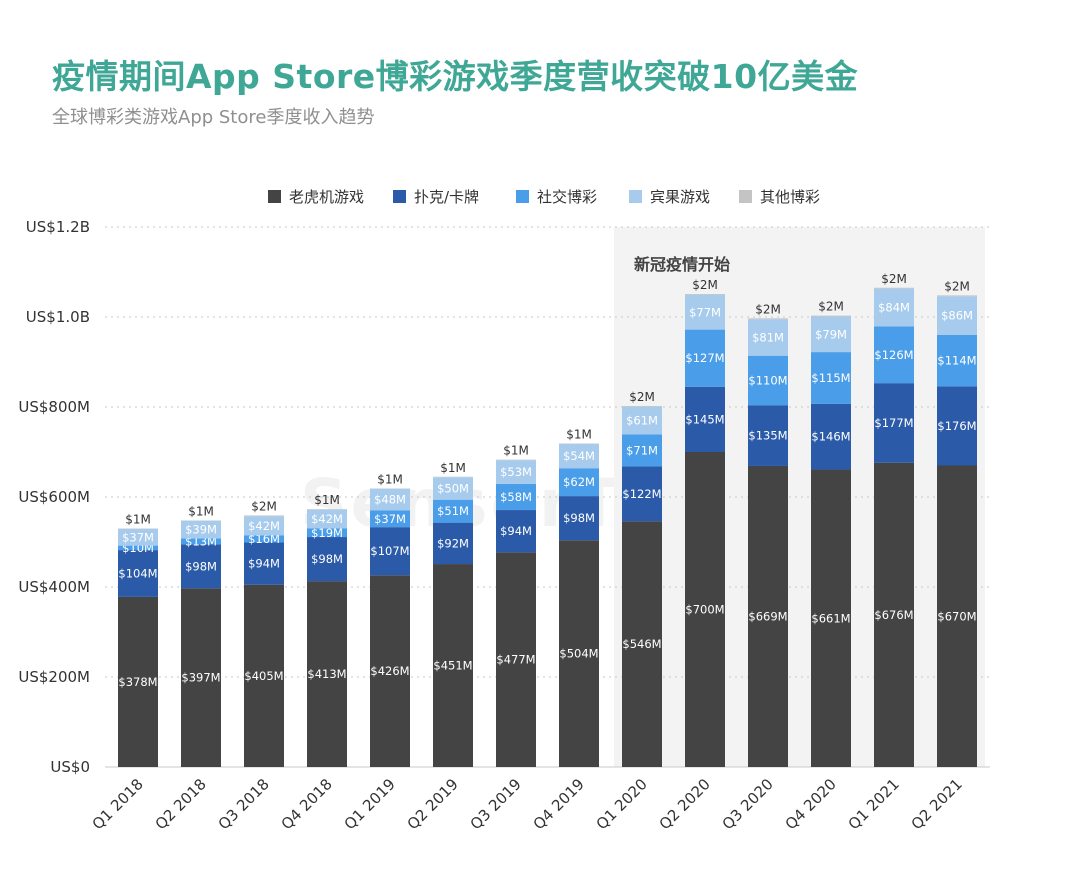  What do you see at coordinates (326, 674) in the screenshot?
I see `data-label: $413M` at bounding box center [326, 674].